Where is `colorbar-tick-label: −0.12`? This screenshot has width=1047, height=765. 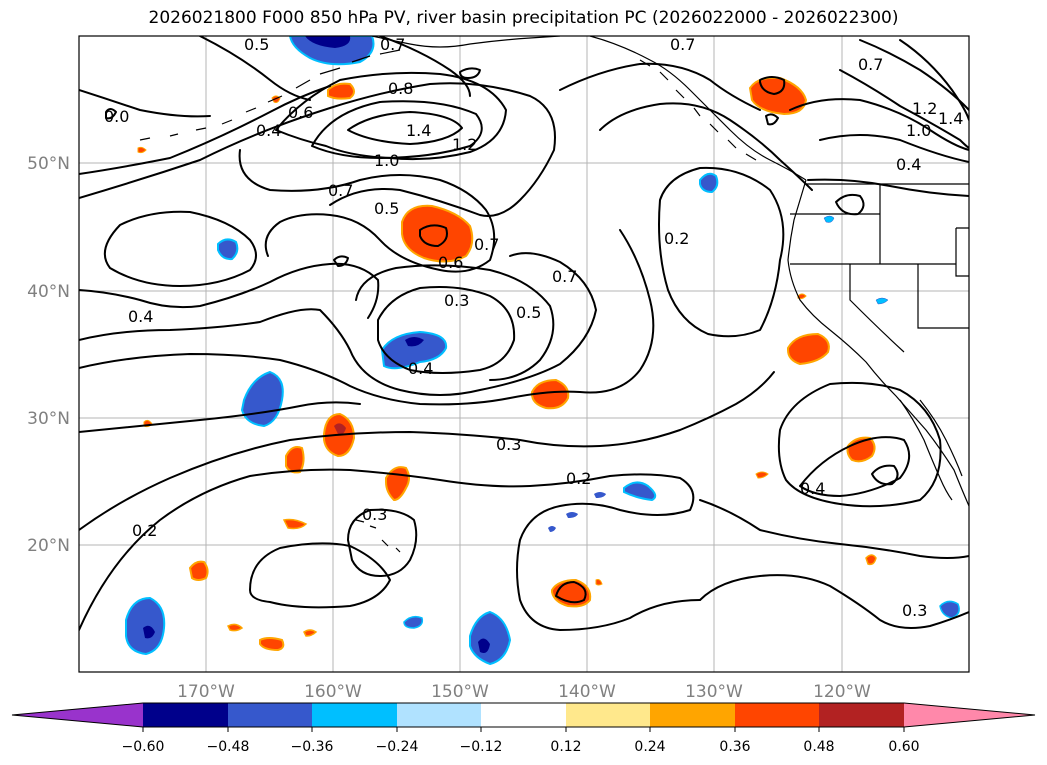 colorbar-tick-label: −0.12 is located at coordinates (481, 747).